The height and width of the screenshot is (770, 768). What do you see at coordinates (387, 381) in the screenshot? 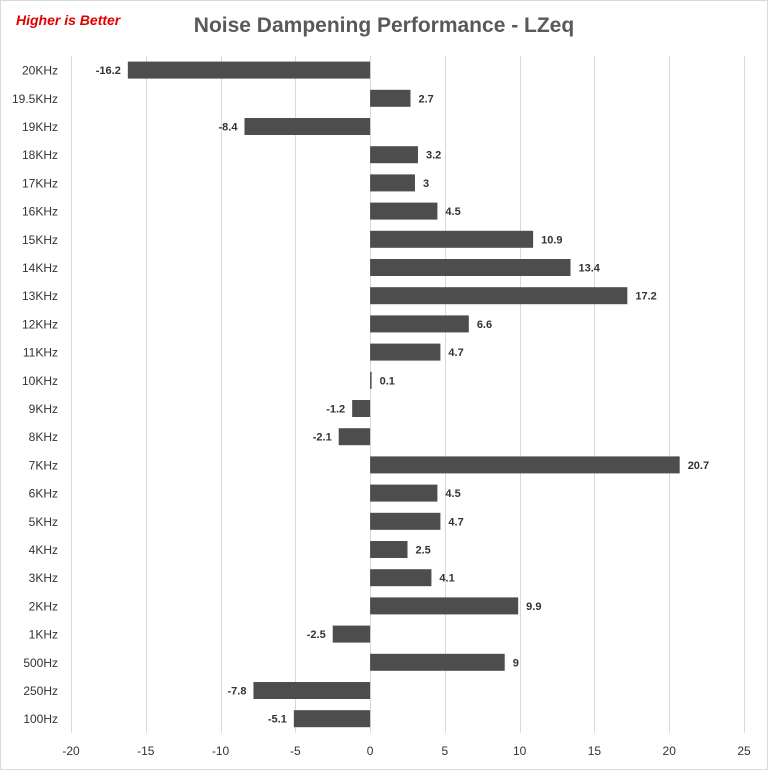
I see `data-label: 0.1` at bounding box center [387, 381].